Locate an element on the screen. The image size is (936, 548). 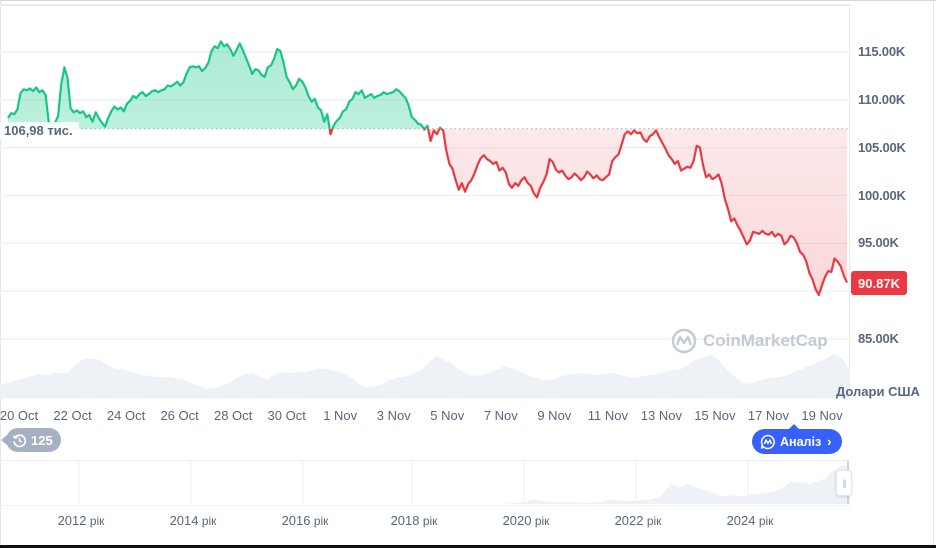
bottom-border is located at coordinates (468, 546).